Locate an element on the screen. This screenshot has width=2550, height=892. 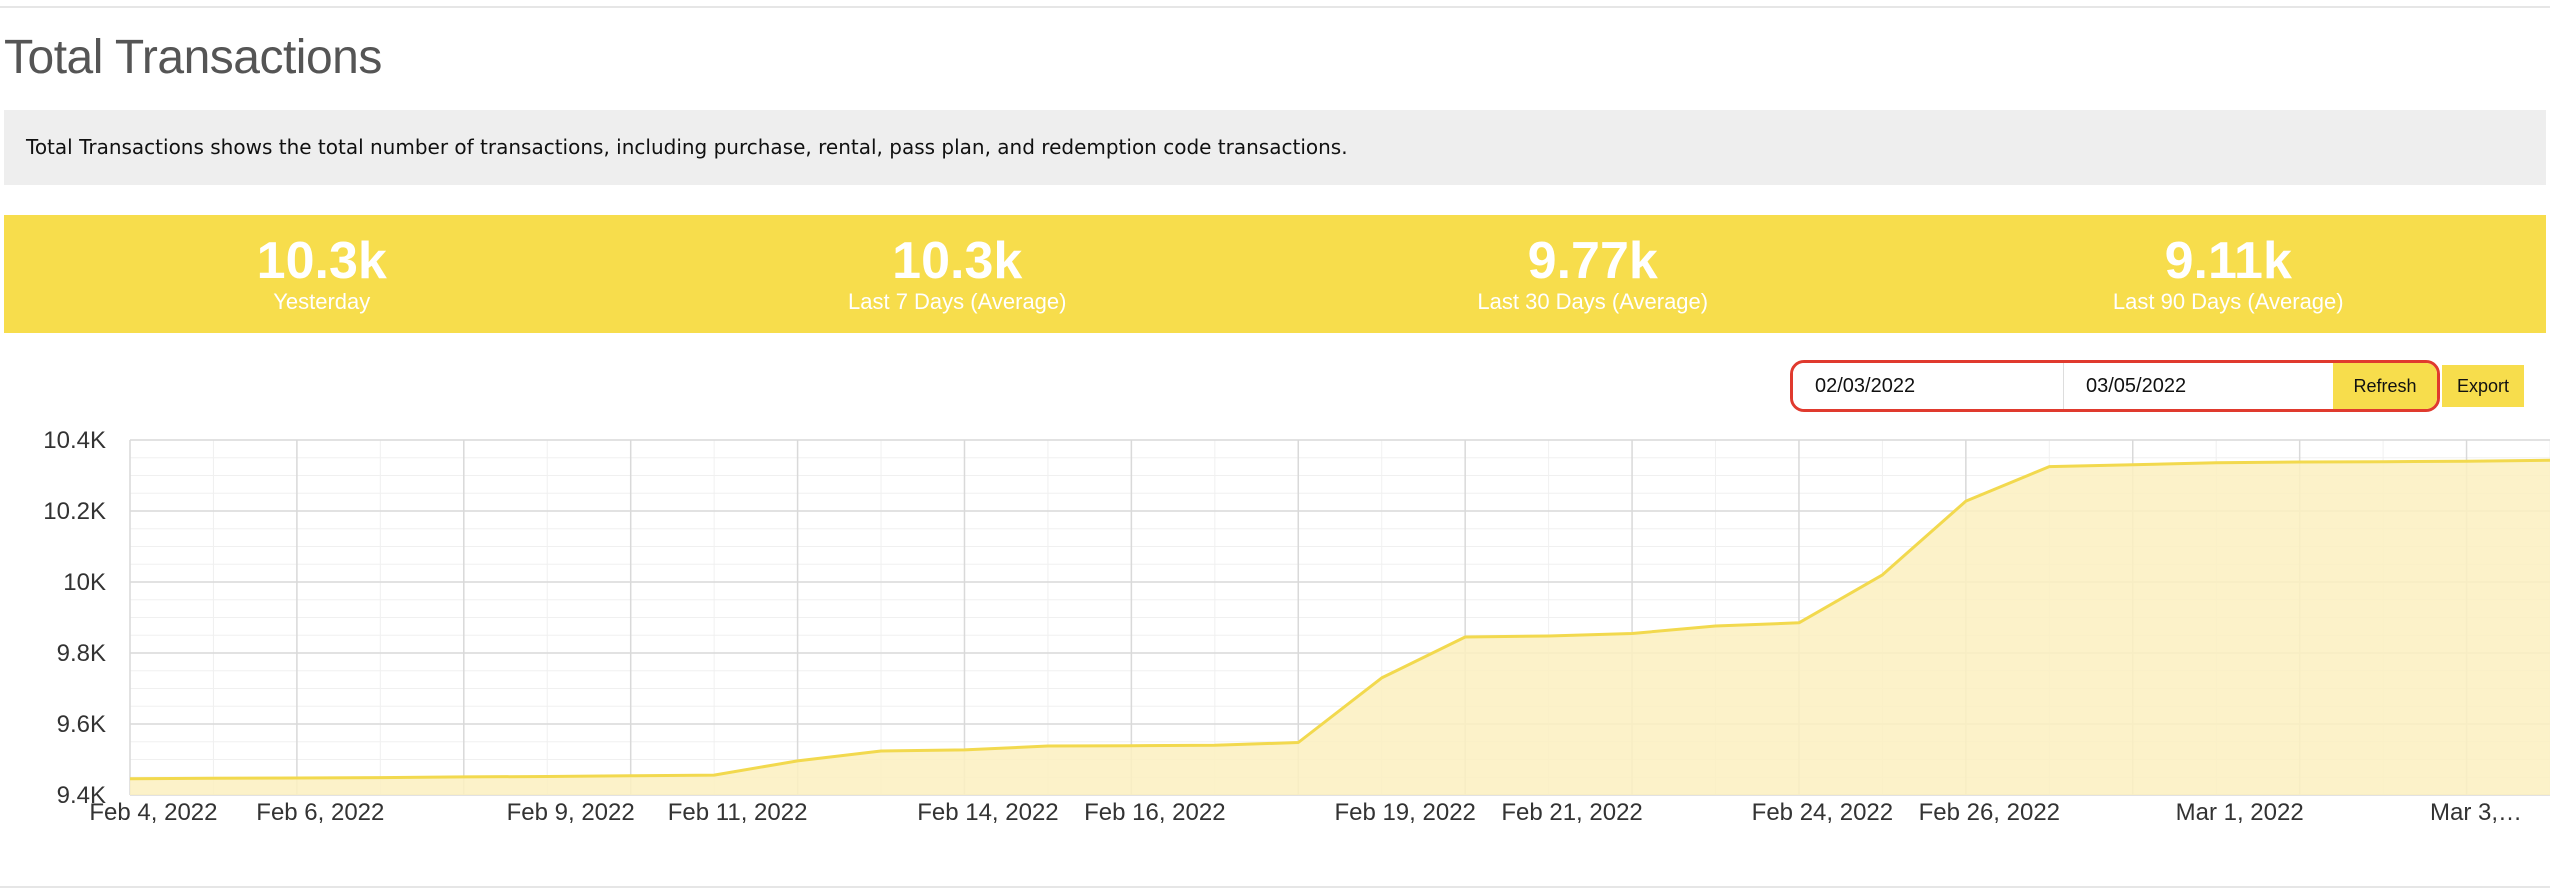
top-divider is located at coordinates (1275, 7).